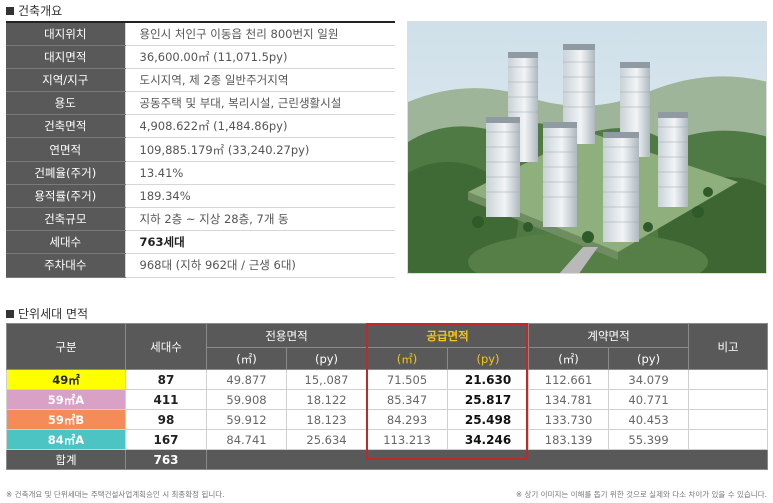  Describe the element at coordinates (609, 335) in the screenshot. I see `header-contract: 계약면적` at that location.